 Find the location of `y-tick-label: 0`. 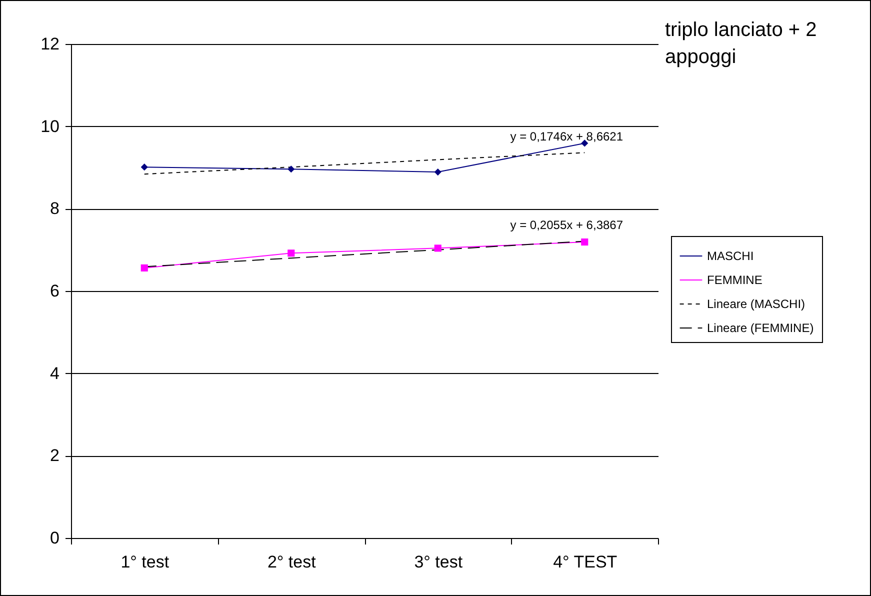

y-tick-label: 0 is located at coordinates (55, 538).